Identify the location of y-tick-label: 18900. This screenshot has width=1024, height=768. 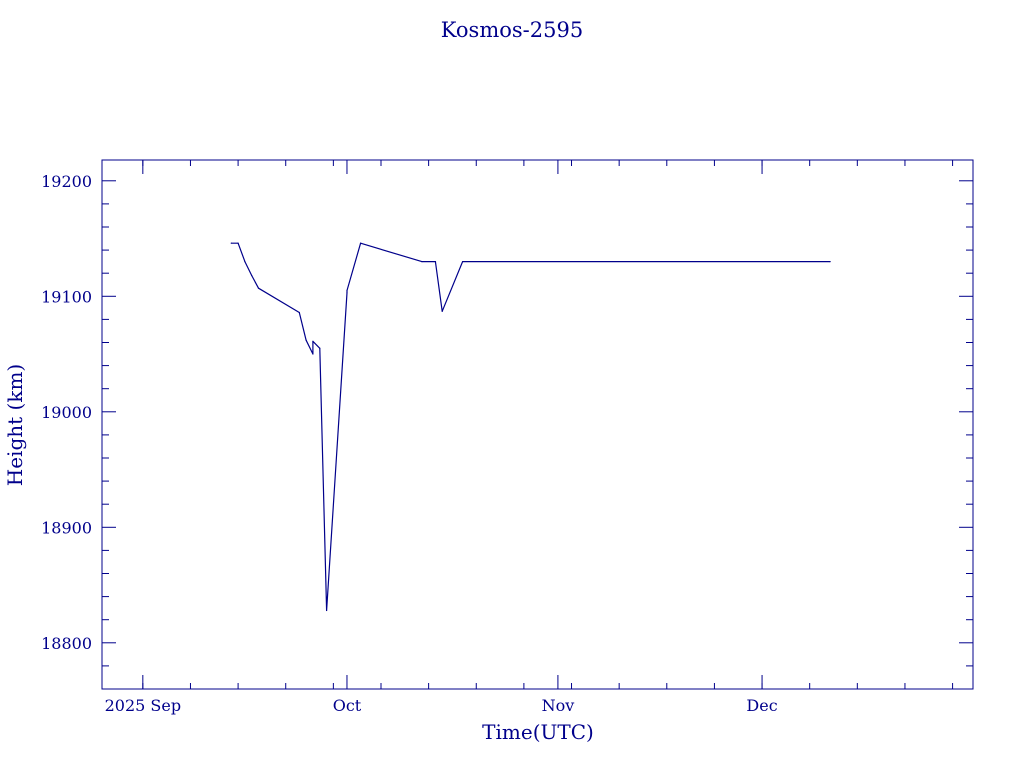
(66, 527).